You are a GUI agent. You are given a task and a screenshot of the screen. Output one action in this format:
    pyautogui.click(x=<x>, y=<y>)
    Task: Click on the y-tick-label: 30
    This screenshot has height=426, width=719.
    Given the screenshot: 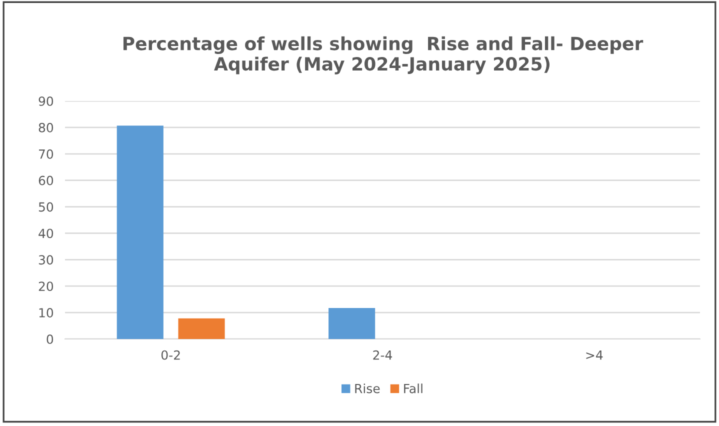 What is the action you would take?
    pyautogui.click(x=46, y=260)
    